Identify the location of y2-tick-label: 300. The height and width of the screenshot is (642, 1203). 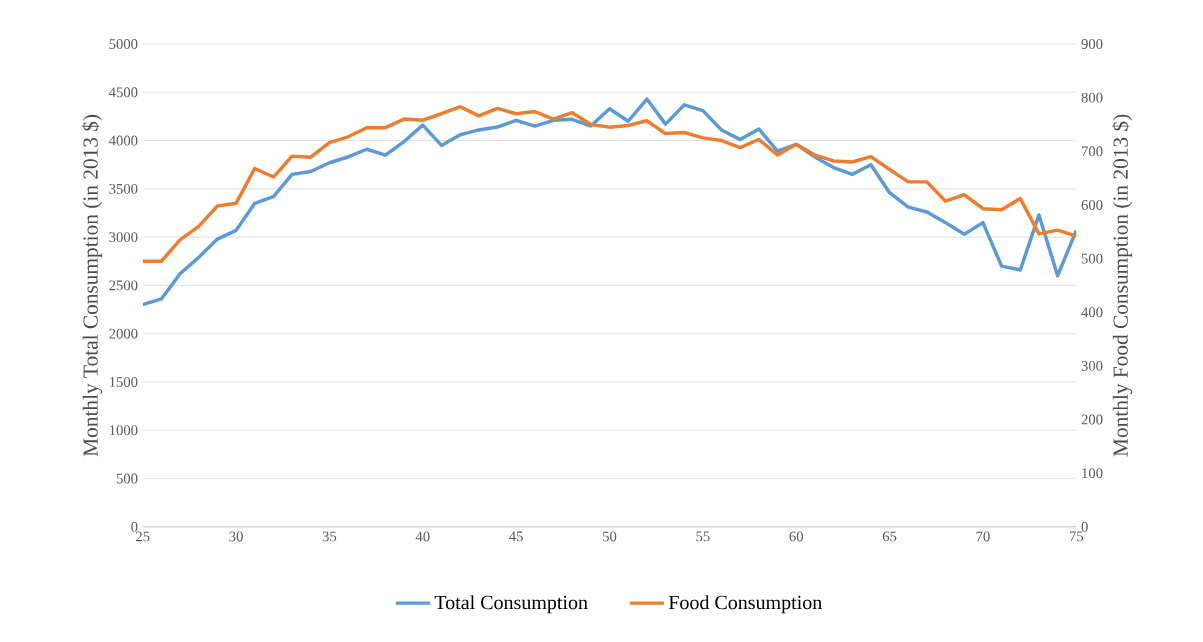
(1092, 366).